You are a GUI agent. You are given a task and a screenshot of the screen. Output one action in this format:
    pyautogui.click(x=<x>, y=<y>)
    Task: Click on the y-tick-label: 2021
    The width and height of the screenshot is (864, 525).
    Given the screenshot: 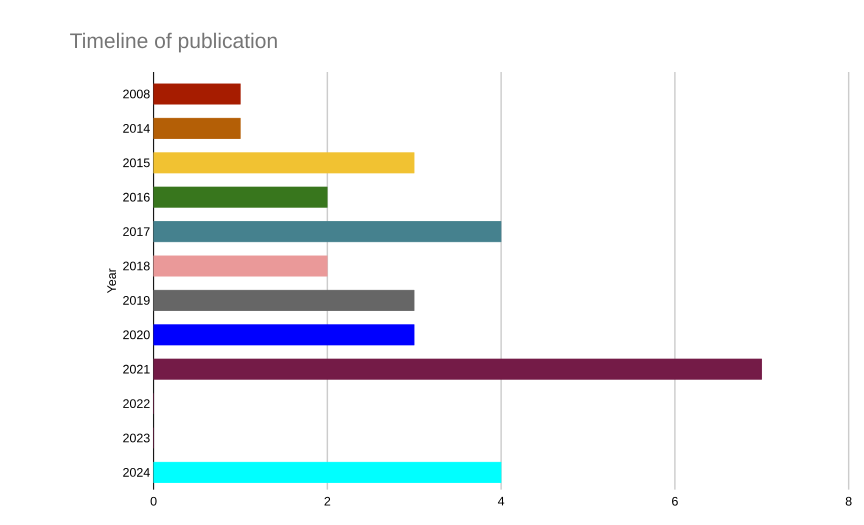 What is the action you would take?
    pyautogui.click(x=136, y=369)
    